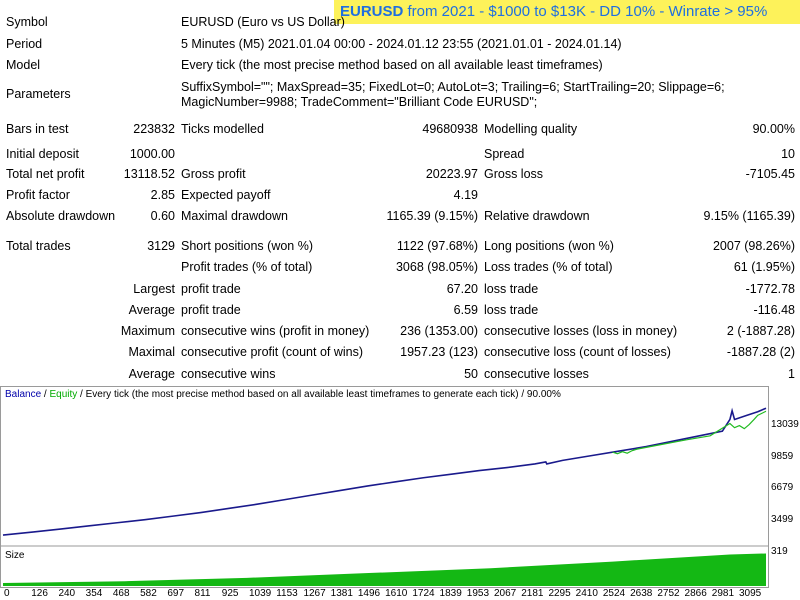  What do you see at coordinates (396, 593) in the screenshot?
I see `x-tick-label: 1610` at bounding box center [396, 593].